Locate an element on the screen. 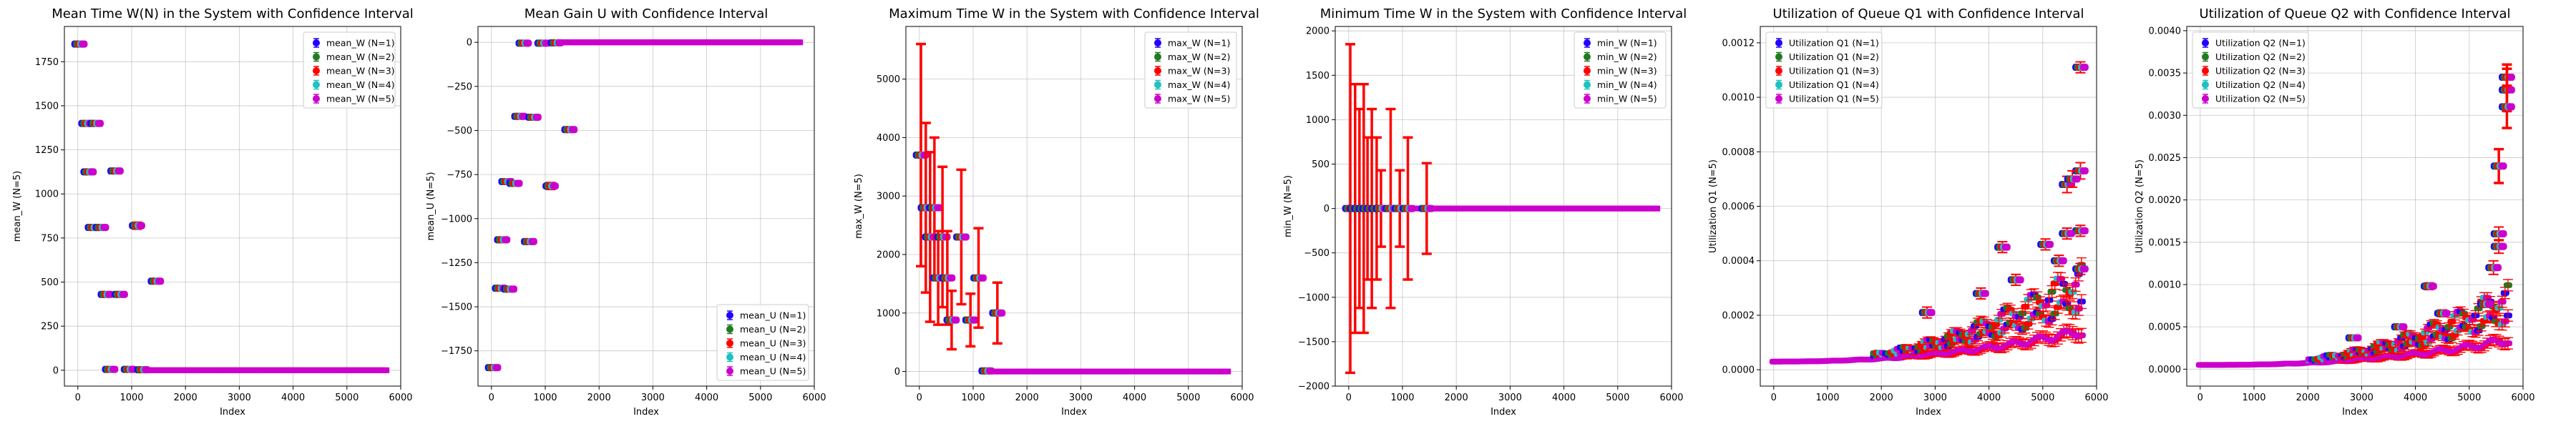 The height and width of the screenshot is (429, 2576). legend-entry: Utilization Q2 (N=2) is located at coordinates (2260, 56).